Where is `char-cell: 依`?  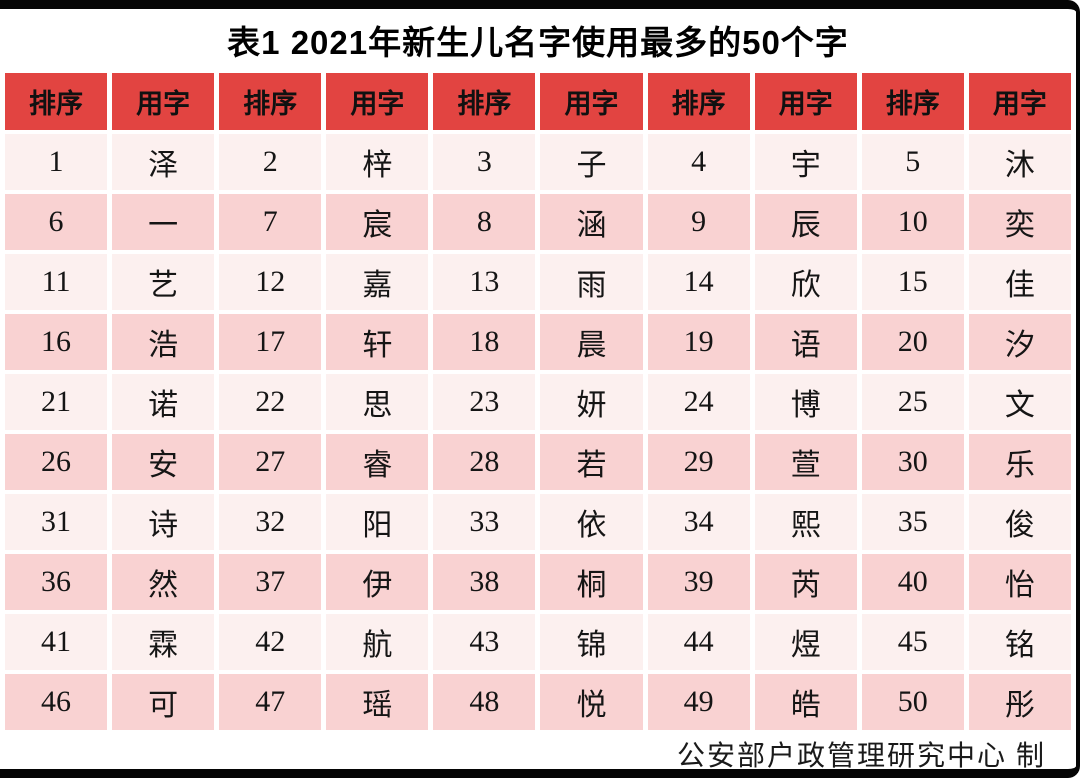
char-cell: 依 is located at coordinates (591, 522).